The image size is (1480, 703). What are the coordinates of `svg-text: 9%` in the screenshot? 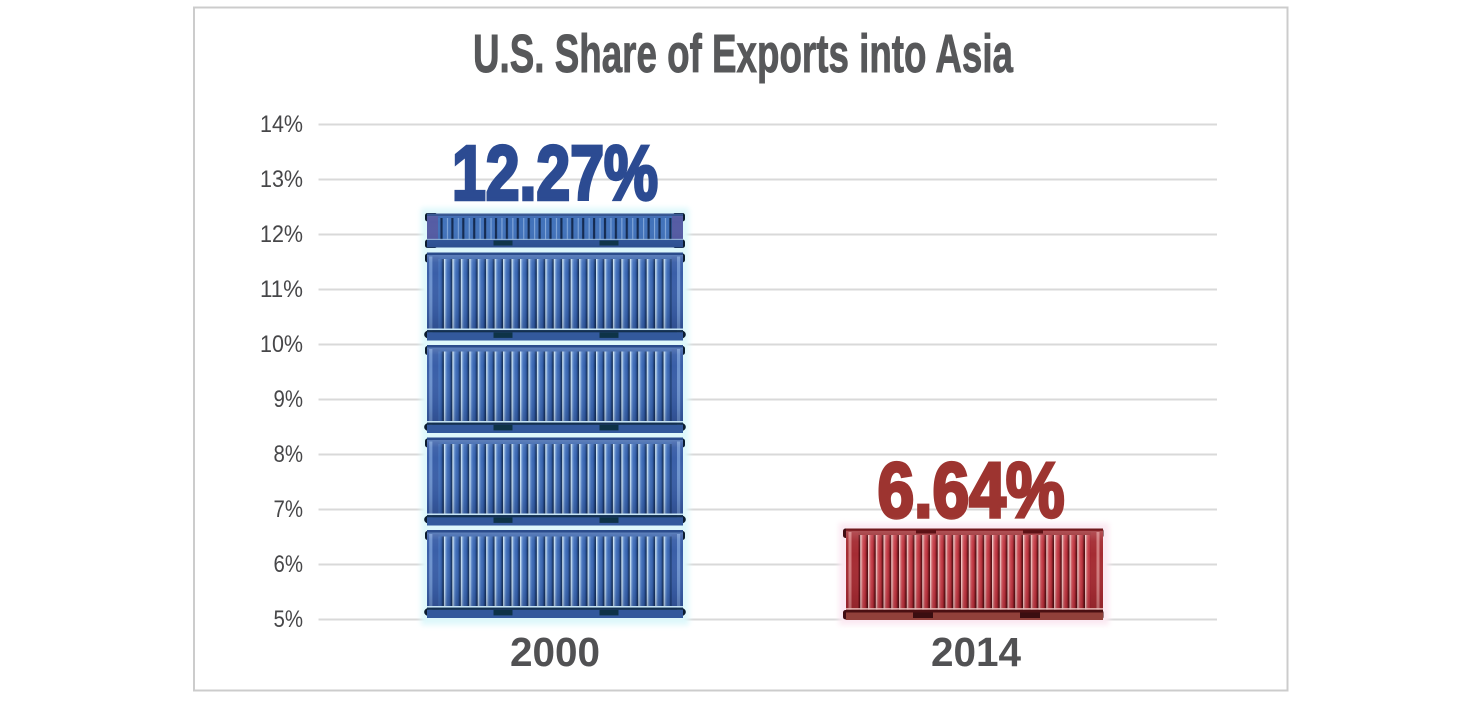 It's located at (289, 399).